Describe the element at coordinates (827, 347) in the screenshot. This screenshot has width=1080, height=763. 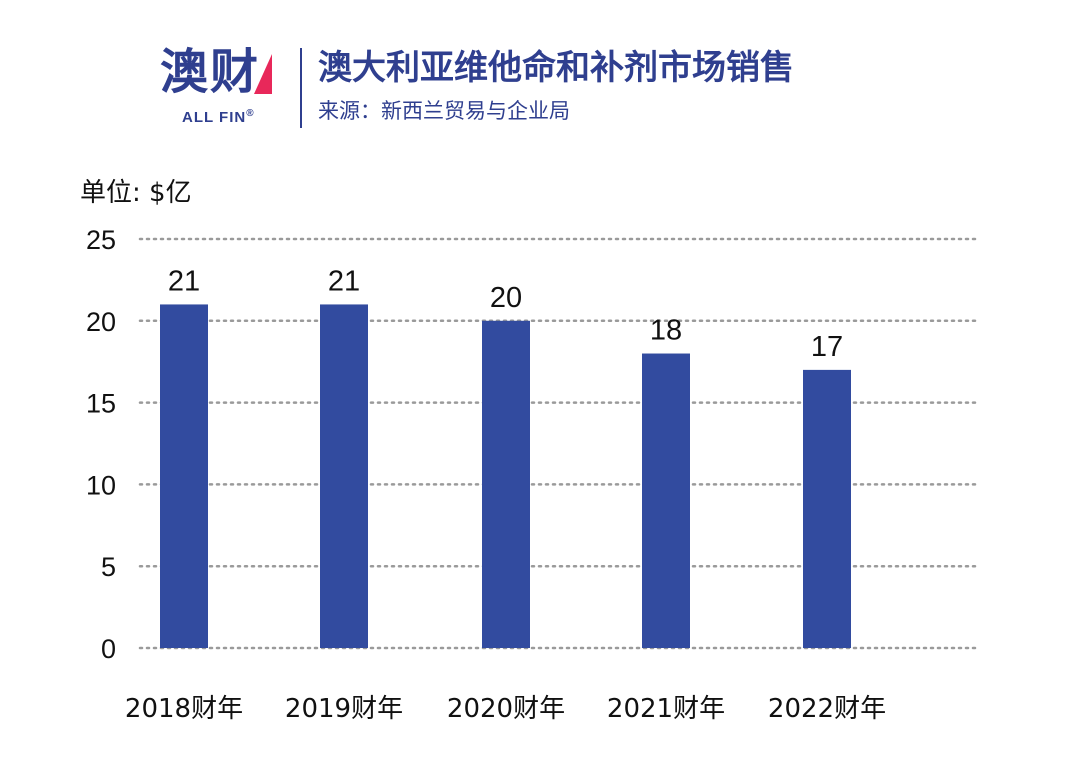
I see `data-label: 17` at that location.